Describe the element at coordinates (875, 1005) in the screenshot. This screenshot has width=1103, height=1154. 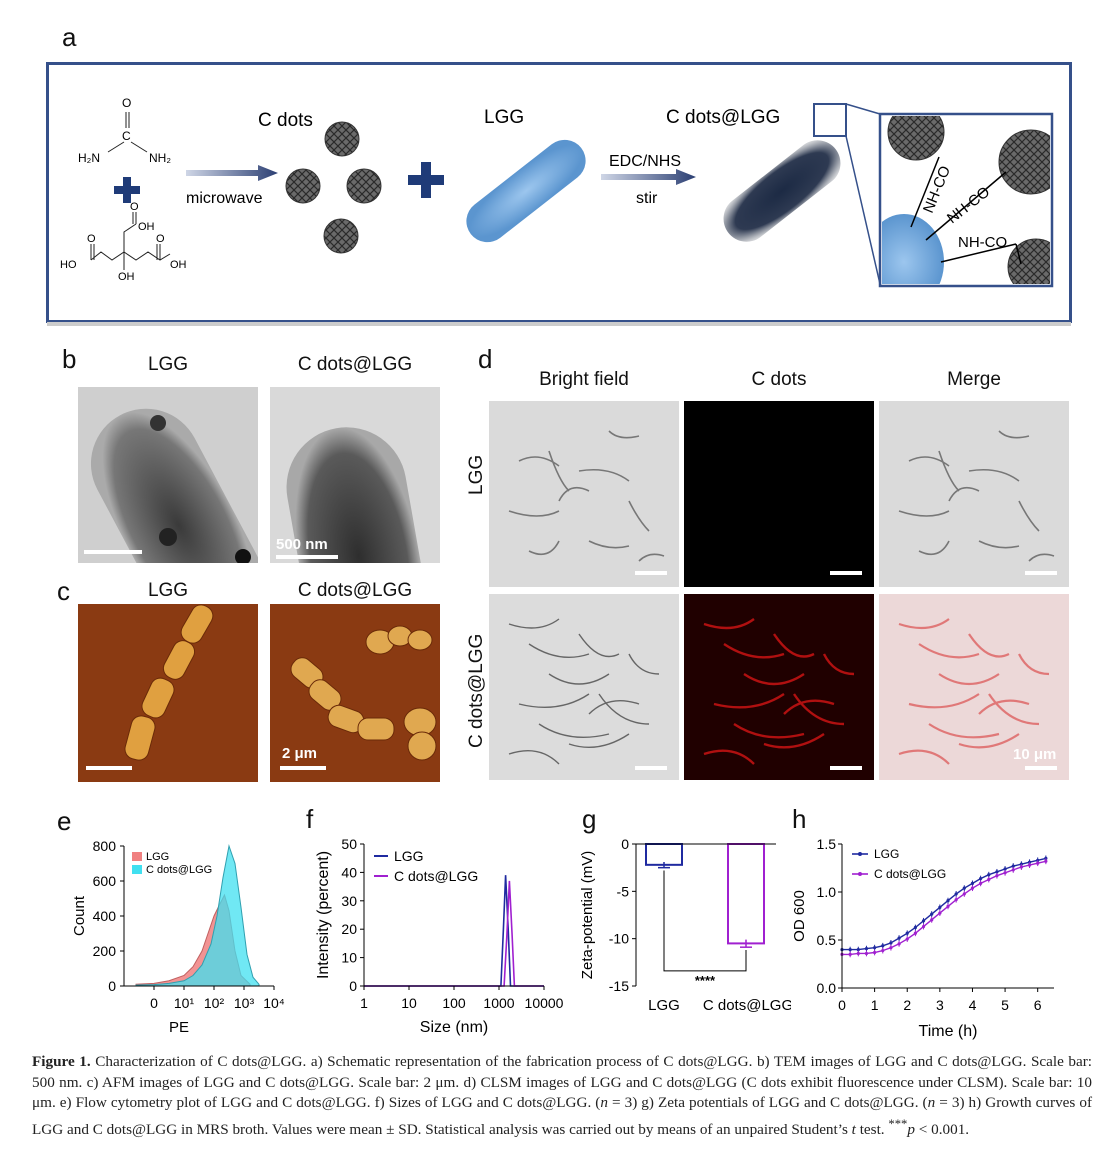
I see `h-xtick-label: 1` at that location.